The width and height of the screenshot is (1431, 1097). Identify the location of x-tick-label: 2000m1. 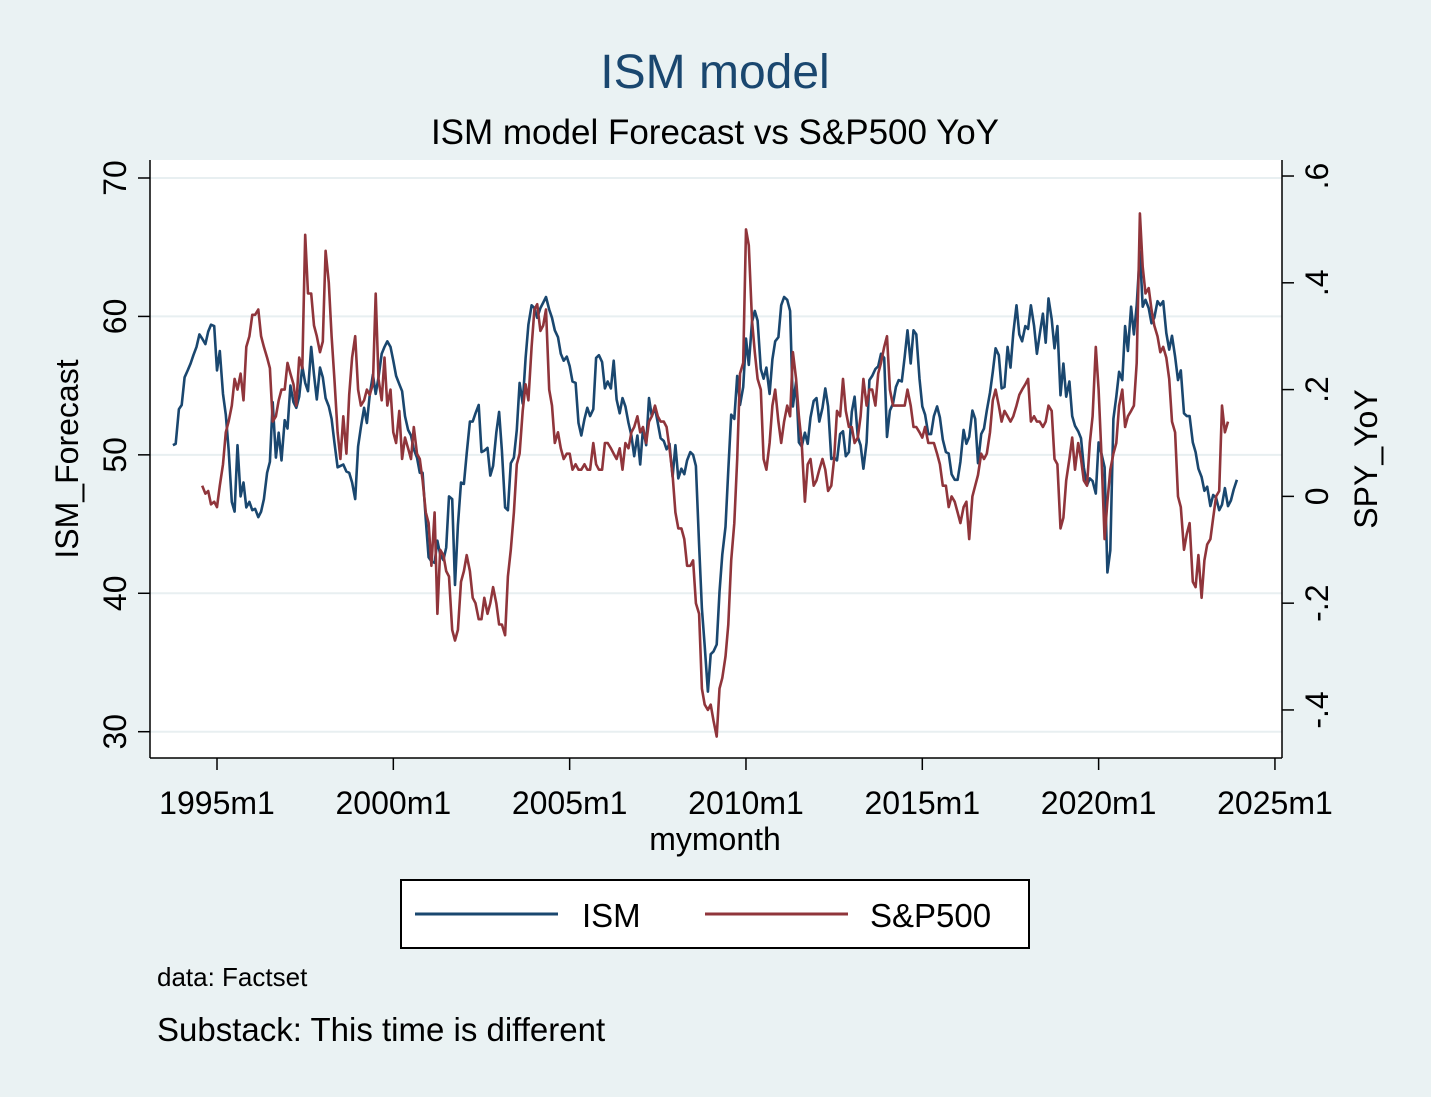
(394, 803).